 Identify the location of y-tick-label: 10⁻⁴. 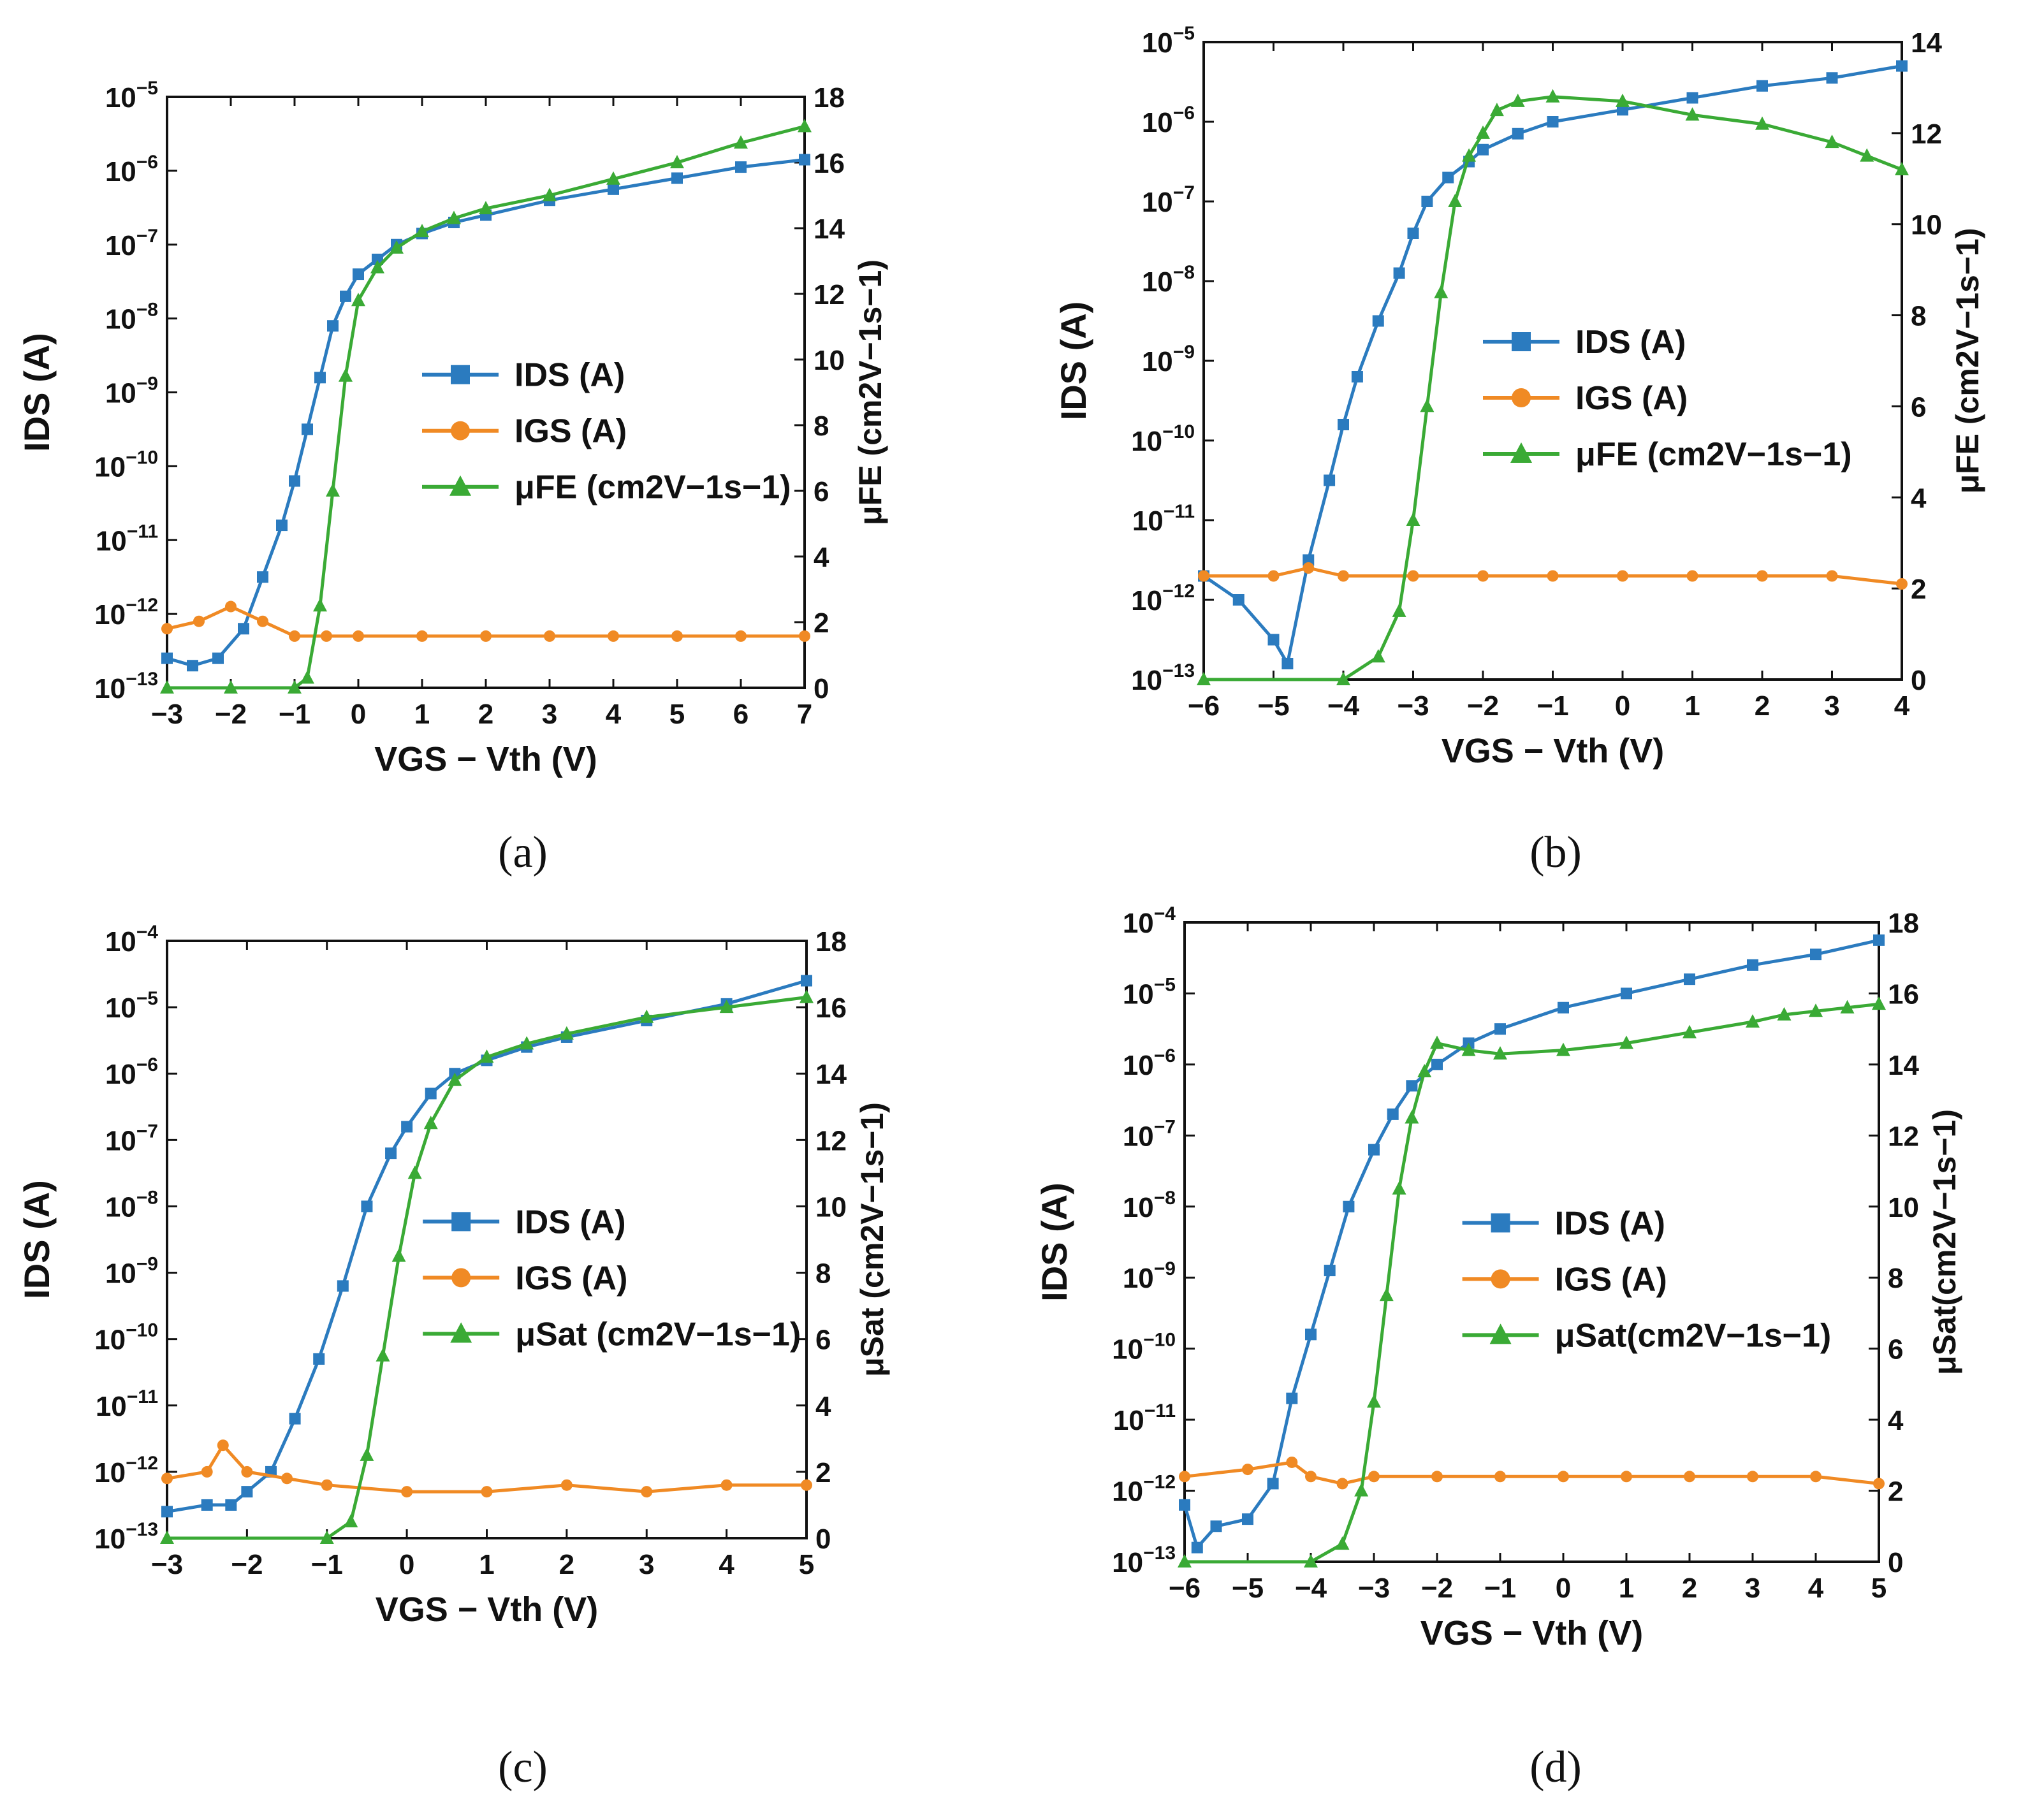
(1149, 921).